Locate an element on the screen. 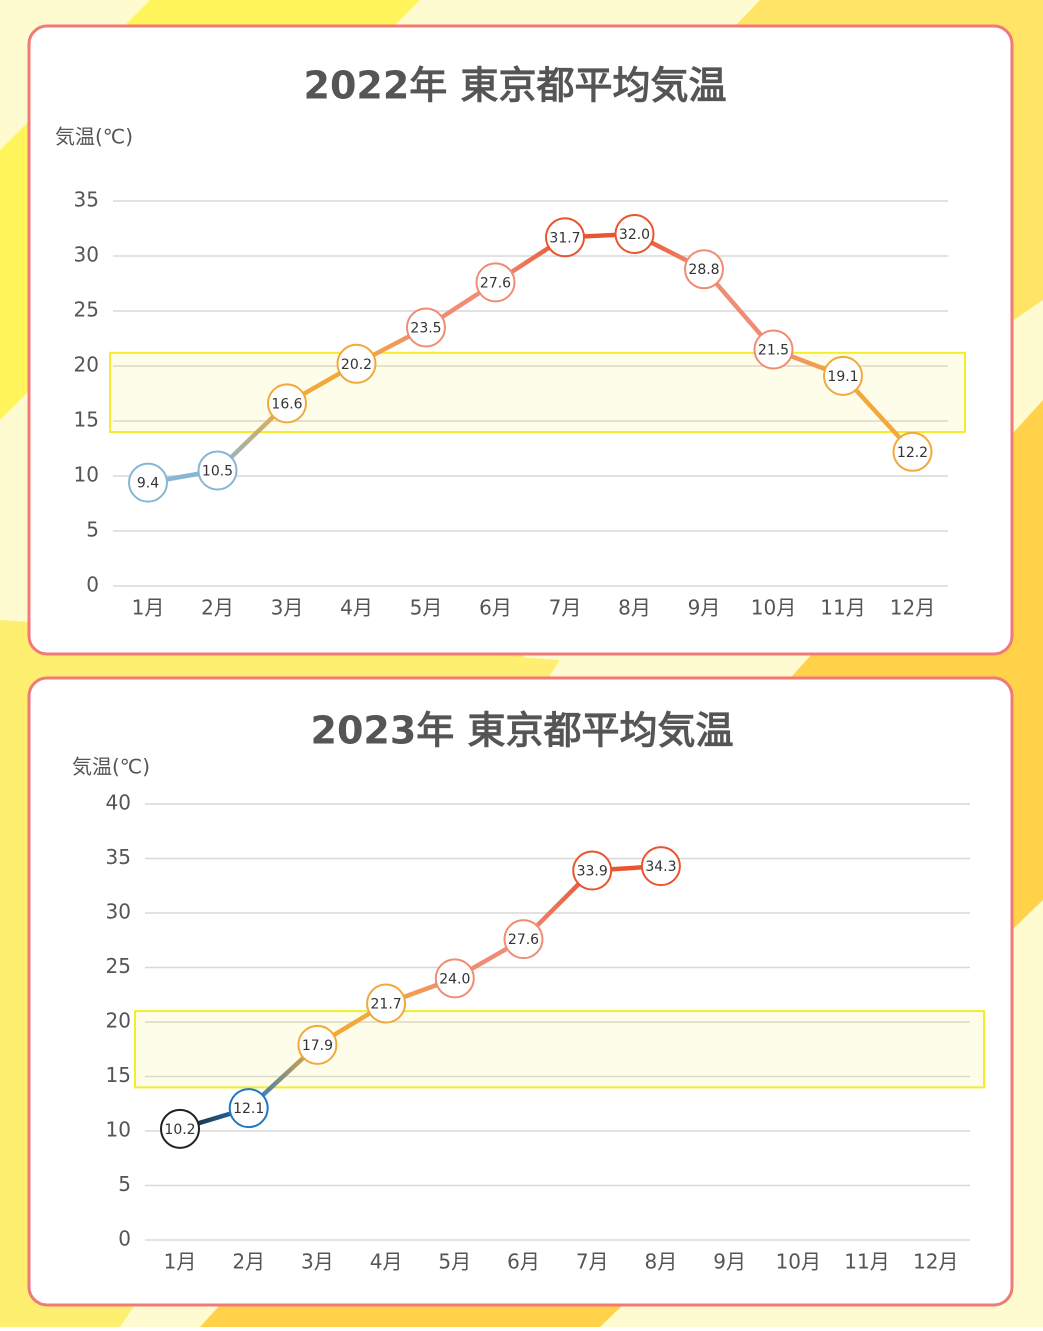  data-label: 32.0 is located at coordinates (634, 235).